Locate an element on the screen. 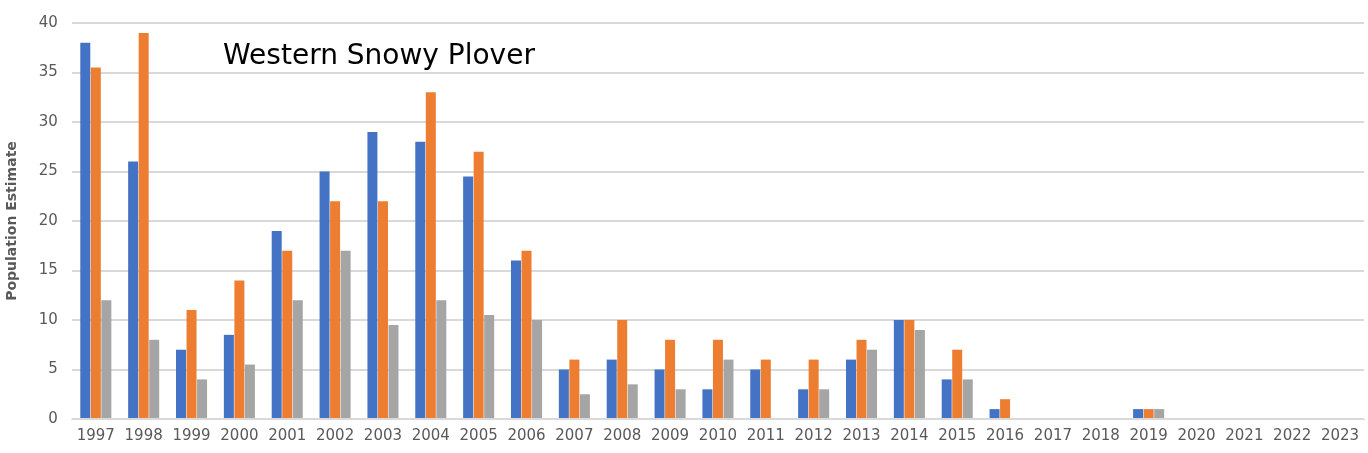 The image size is (1368, 453). y-tick-label: 5 is located at coordinates (53, 368).